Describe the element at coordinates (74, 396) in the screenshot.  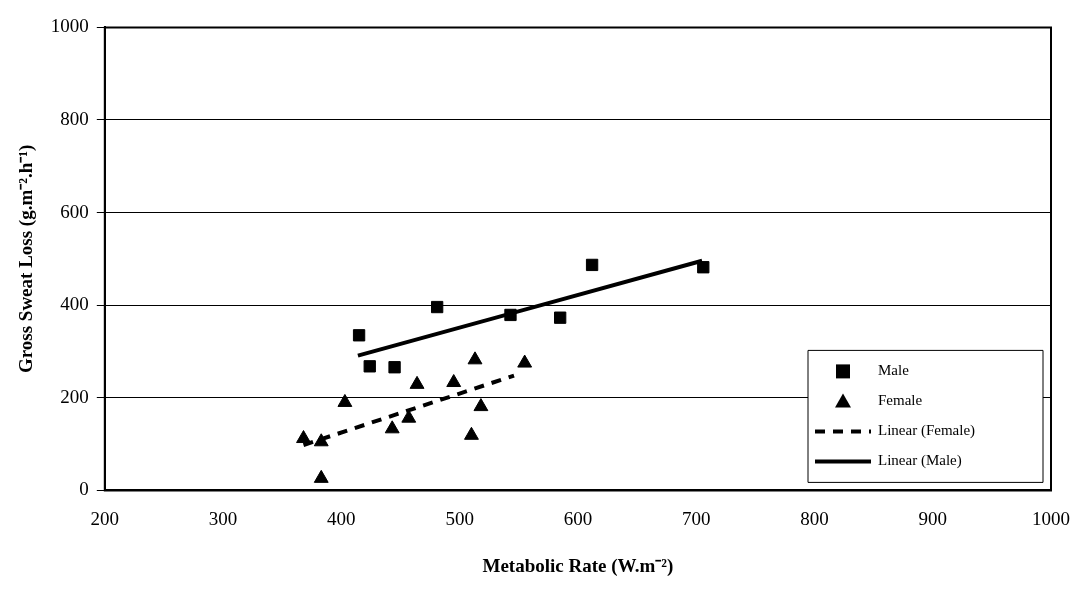
I see `y-tick-label: 200` at that location.